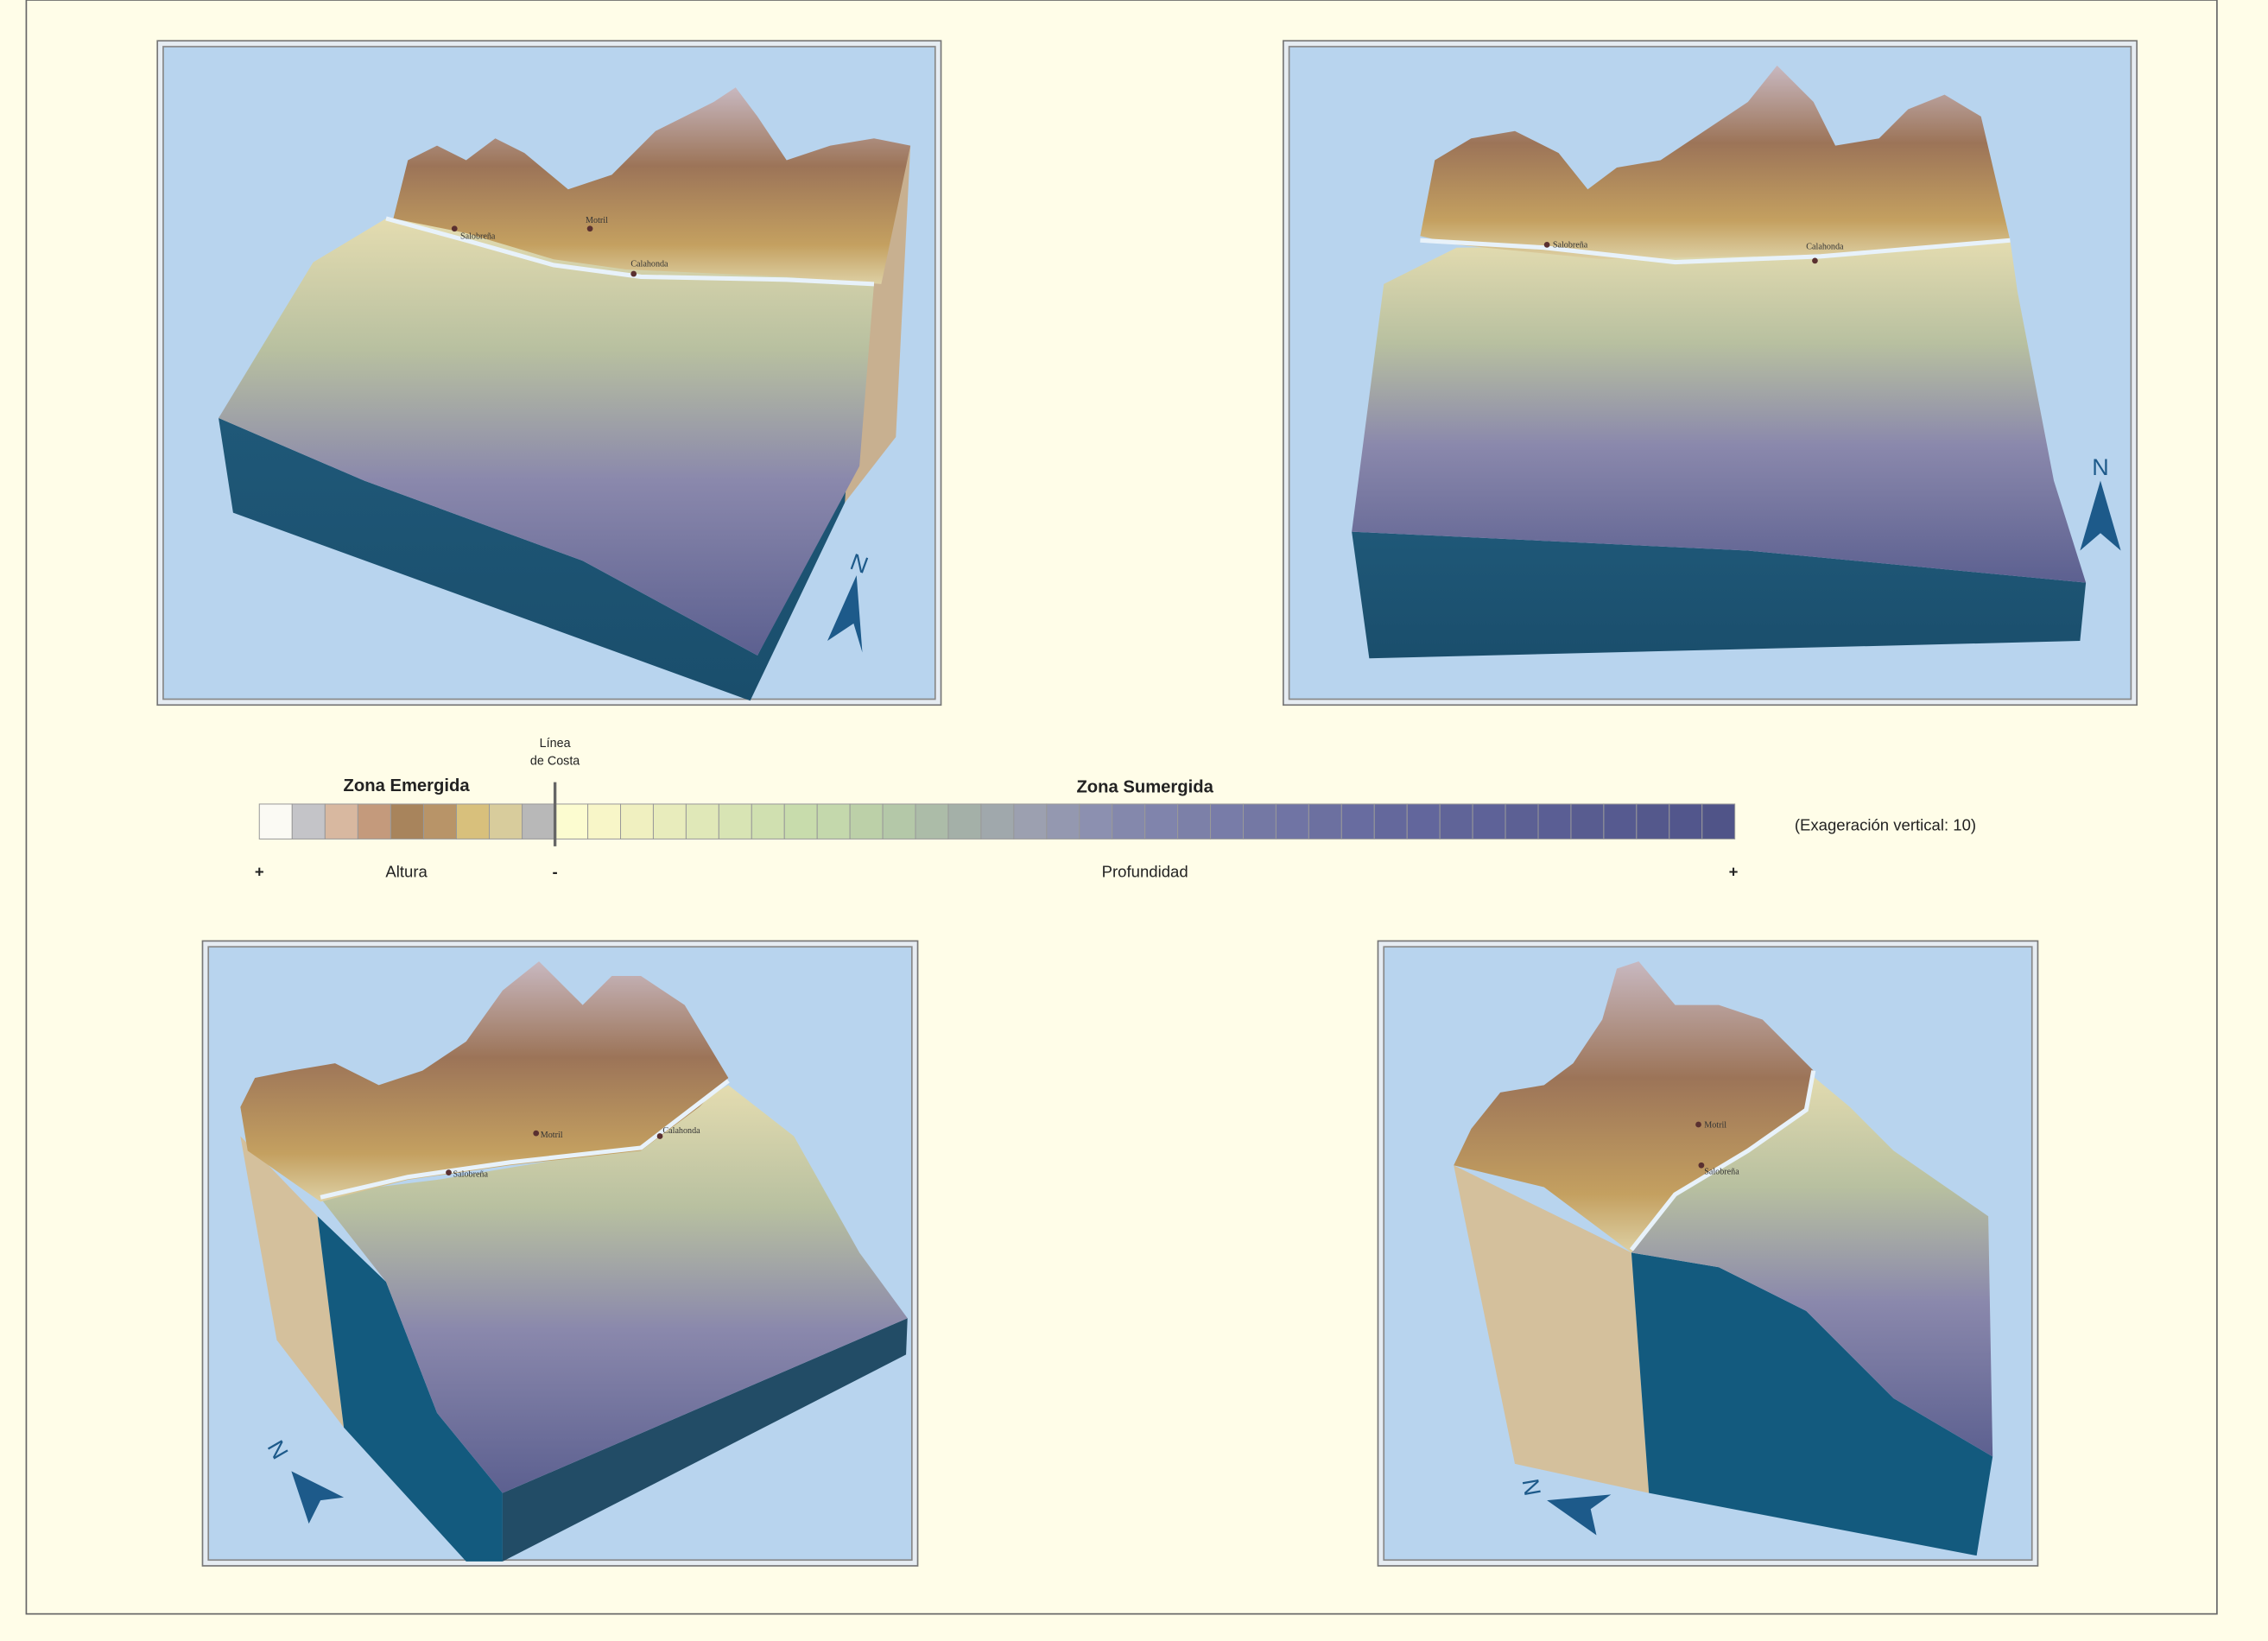 Image resolution: width=2268 pixels, height=1641 pixels. I want to click on submerged-label: Zona Sumergida, so click(1144, 786).